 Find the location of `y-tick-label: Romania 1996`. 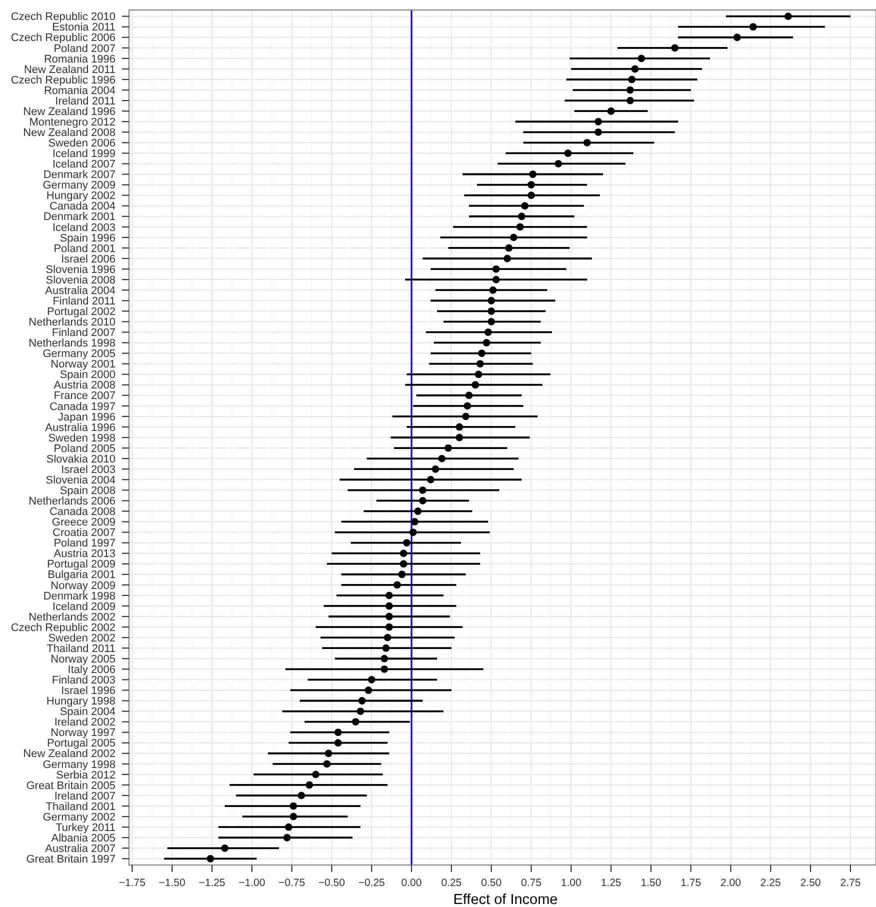

y-tick-label: Romania 1996 is located at coordinates (80, 59).